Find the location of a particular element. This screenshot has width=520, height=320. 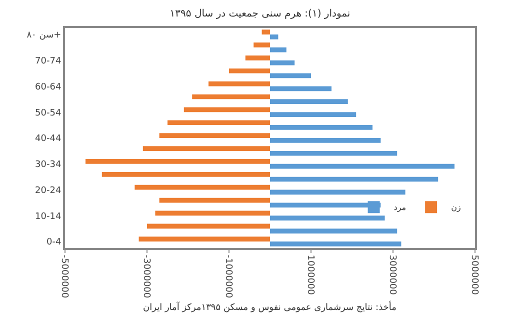

x-tick-label: 1000000 is located at coordinates (310, 275).